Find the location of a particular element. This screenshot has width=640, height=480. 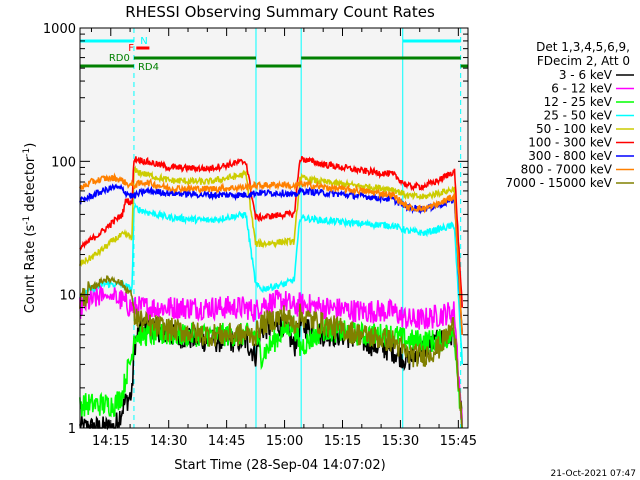

legend-label-2: 12 - 25 keV is located at coordinates (578, 102).